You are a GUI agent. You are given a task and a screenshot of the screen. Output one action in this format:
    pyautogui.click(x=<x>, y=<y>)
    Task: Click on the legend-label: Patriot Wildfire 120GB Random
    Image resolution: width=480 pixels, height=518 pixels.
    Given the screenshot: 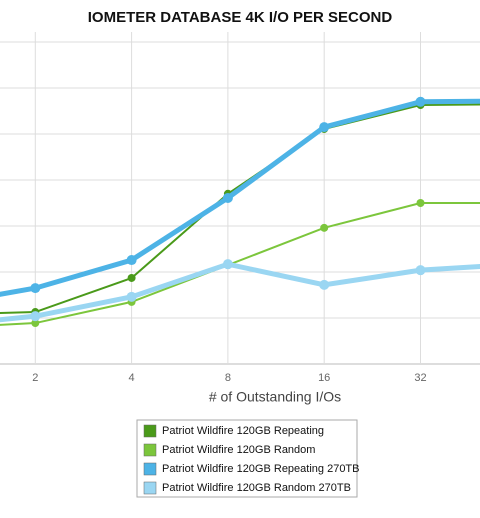 What is the action you would take?
    pyautogui.click(x=238, y=450)
    